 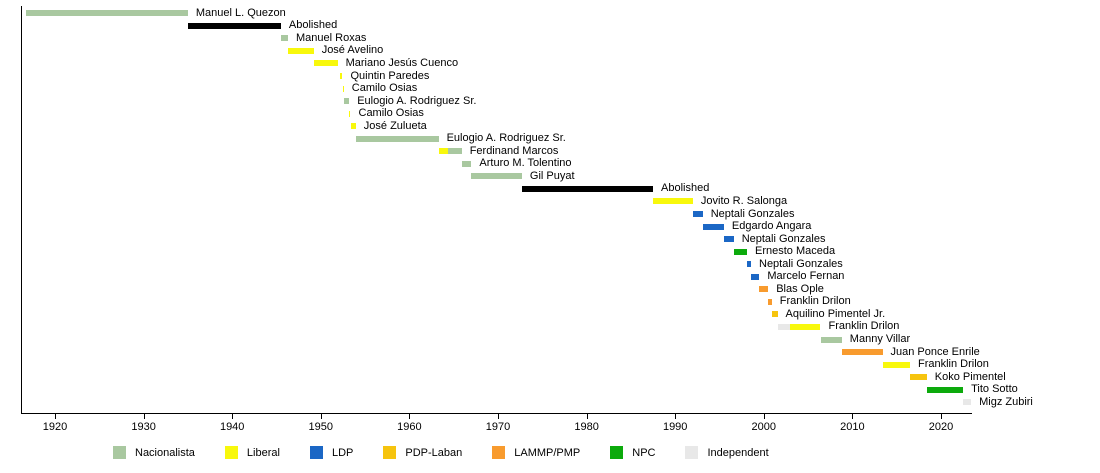 I want to click on legend-label: Liberal, so click(x=263, y=452).